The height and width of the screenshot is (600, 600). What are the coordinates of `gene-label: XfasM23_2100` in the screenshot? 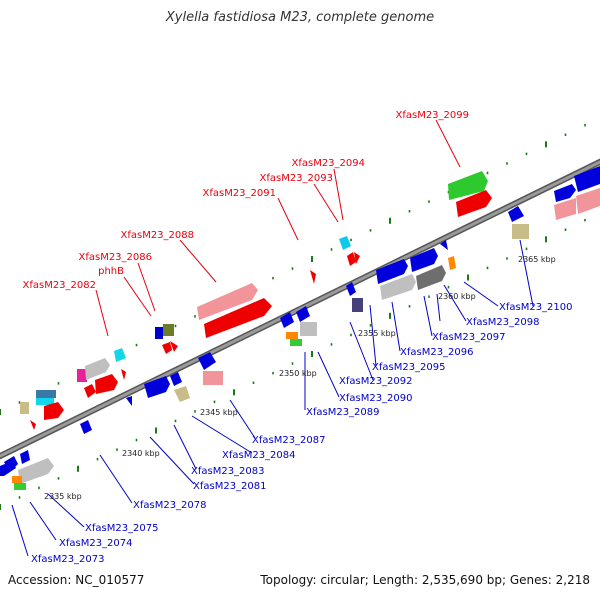 It's located at (536, 307).